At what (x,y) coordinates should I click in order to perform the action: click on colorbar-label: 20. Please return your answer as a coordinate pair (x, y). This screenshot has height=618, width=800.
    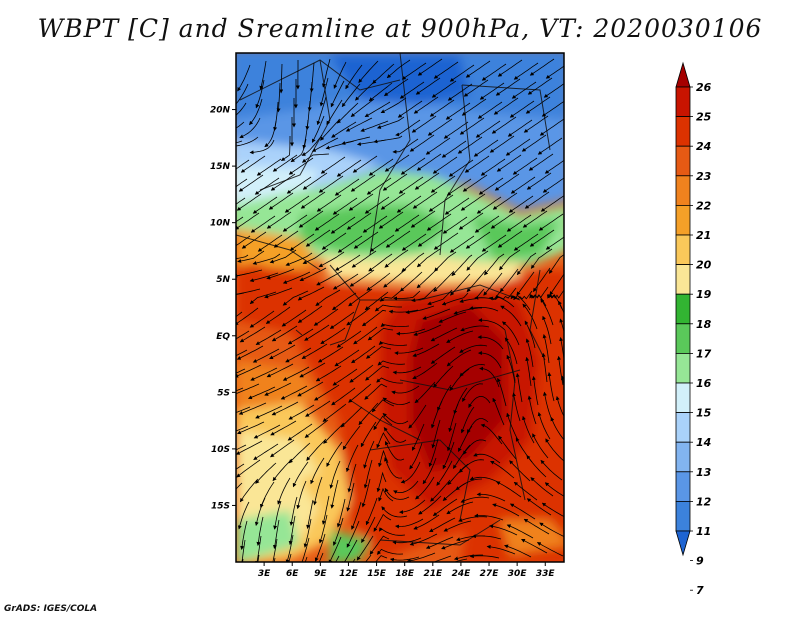
    Looking at the image, I should click on (704, 265).